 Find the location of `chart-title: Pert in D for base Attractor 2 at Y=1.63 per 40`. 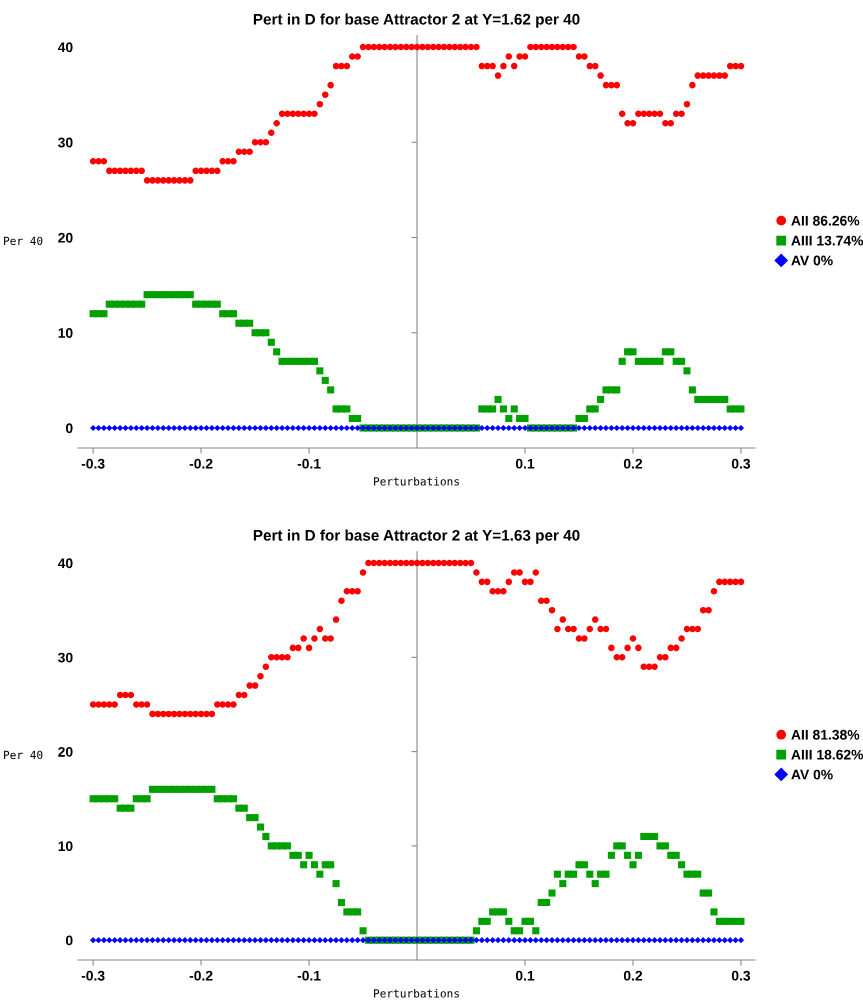

chart-title: Pert in D for base Attractor 2 at Y=1.63 per 40 is located at coordinates (416, 536).